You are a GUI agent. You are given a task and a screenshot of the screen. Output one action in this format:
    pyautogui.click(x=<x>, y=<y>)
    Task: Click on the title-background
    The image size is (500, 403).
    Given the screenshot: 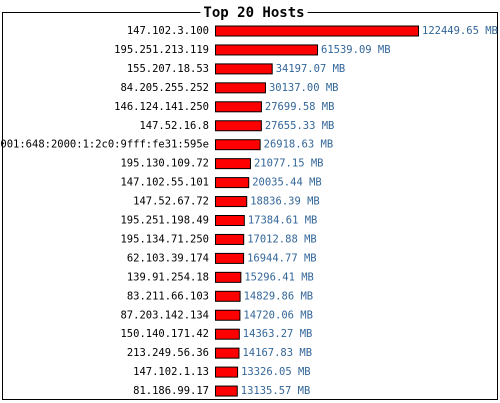 What is the action you would take?
    pyautogui.click(x=254, y=13)
    